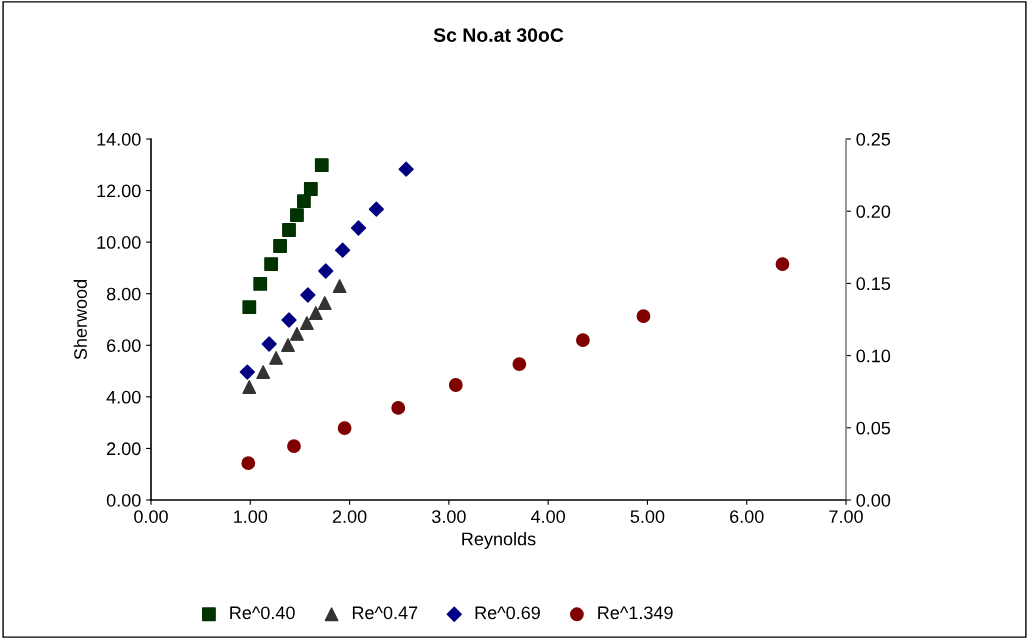 The height and width of the screenshot is (639, 1029). I want to click on y2-tick-label: 0.10, so click(873, 356).